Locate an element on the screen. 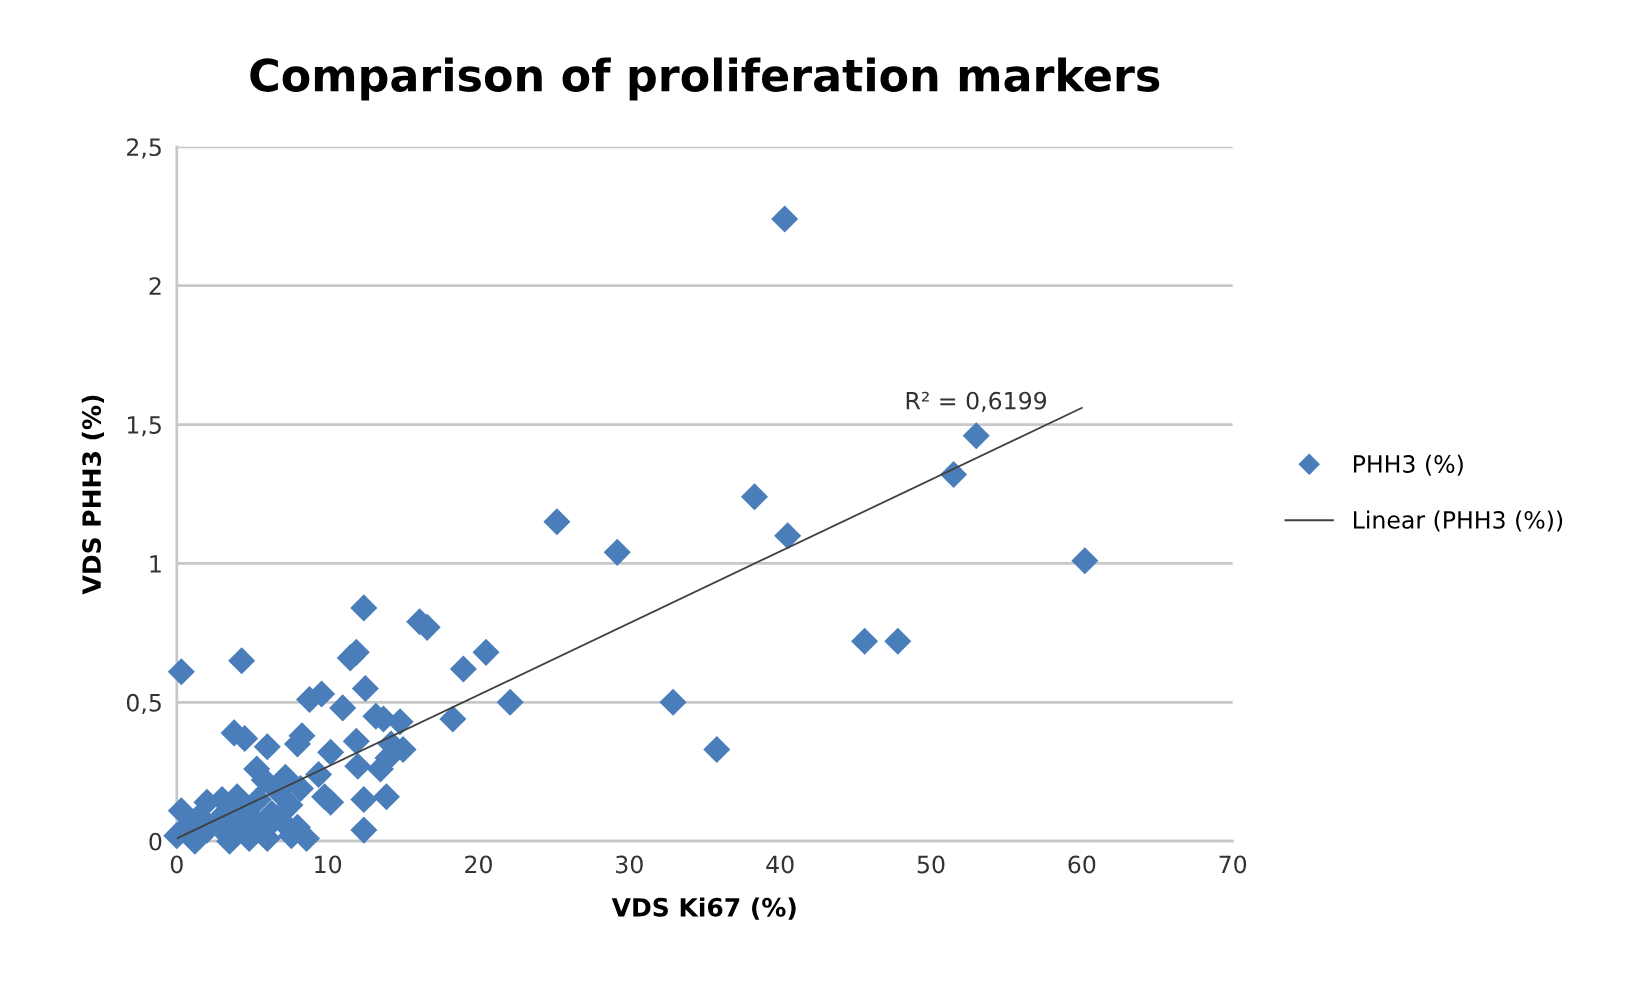  y-tick-label: 1 is located at coordinates (155, 564).